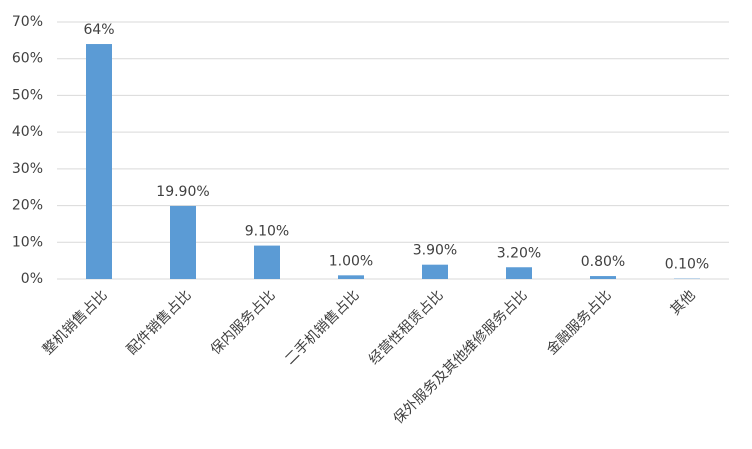  Describe the element at coordinates (435, 251) in the screenshot. I see `value-label: 3.90%` at that location.